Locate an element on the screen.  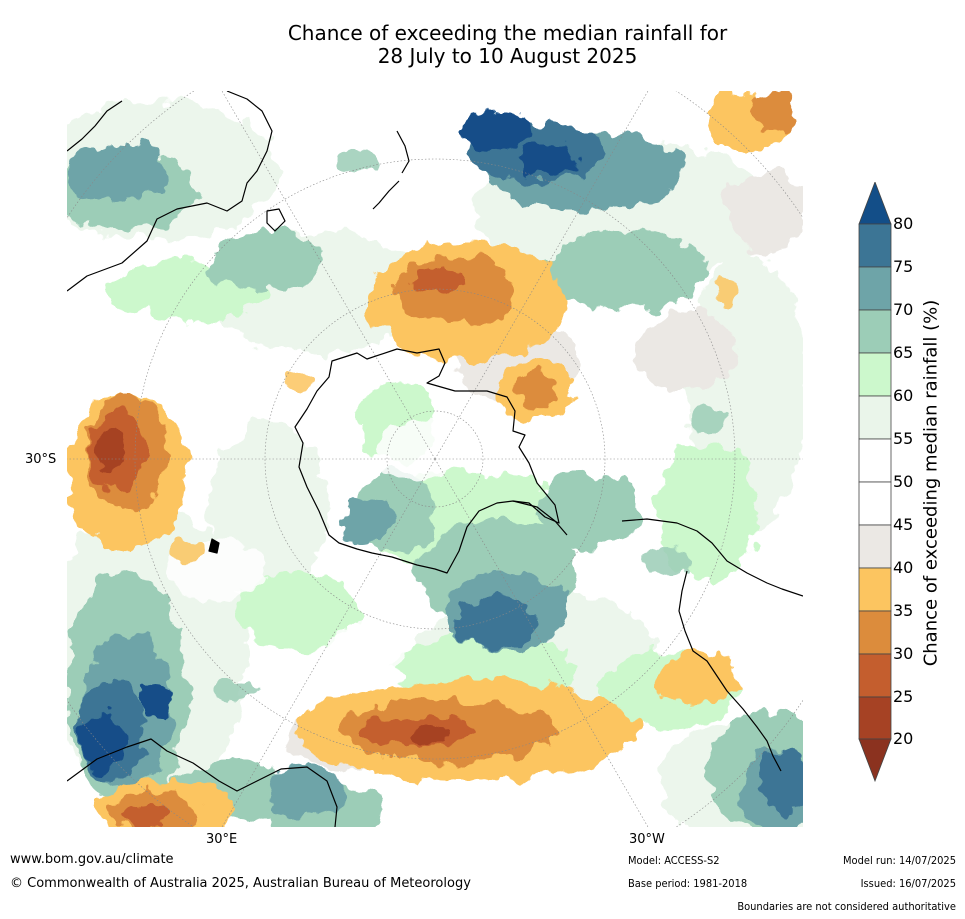
colorbar-tick: 70 is located at coordinates (903, 309).